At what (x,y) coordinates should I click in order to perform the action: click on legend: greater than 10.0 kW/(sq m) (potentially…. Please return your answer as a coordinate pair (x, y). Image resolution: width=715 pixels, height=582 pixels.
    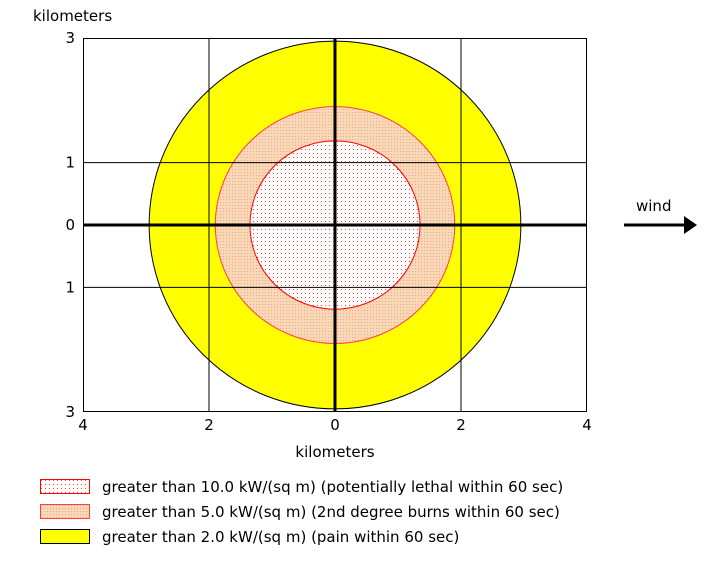
    Looking at the image, I should click on (301, 511).